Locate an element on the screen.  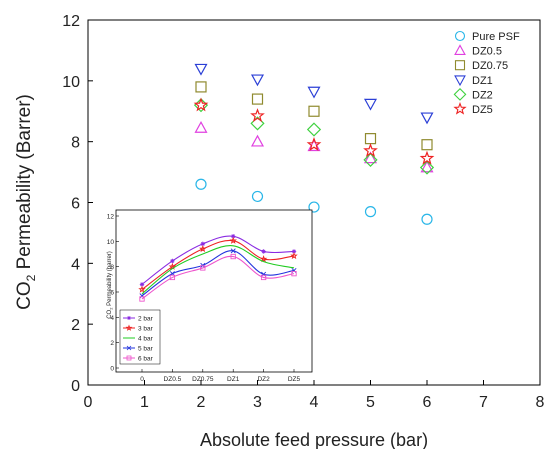
inset-y-tick-label: 8 is located at coordinates (112, 267).